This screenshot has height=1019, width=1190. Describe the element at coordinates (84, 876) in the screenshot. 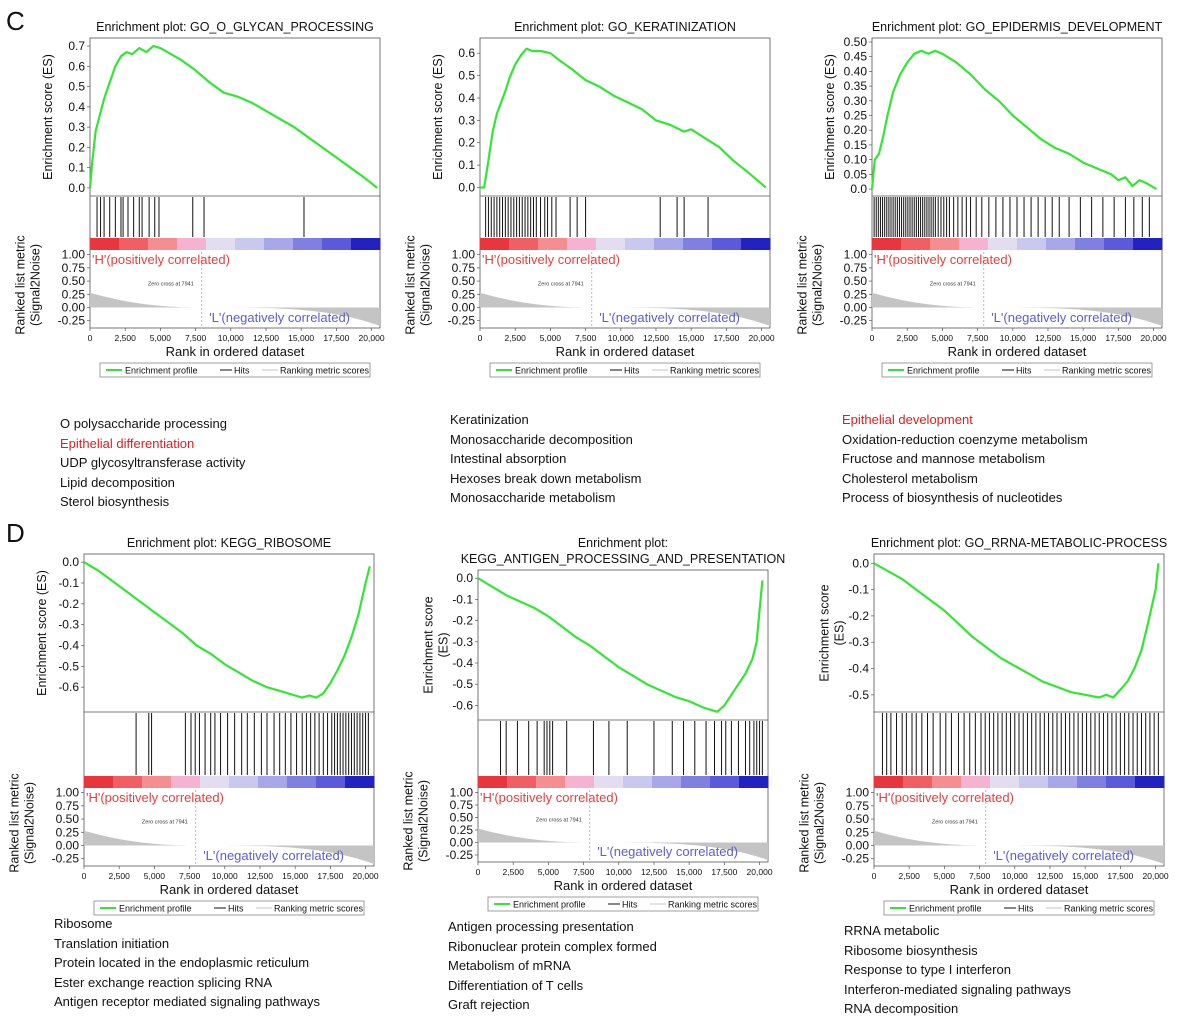

I see `x-tick-label: 0` at that location.